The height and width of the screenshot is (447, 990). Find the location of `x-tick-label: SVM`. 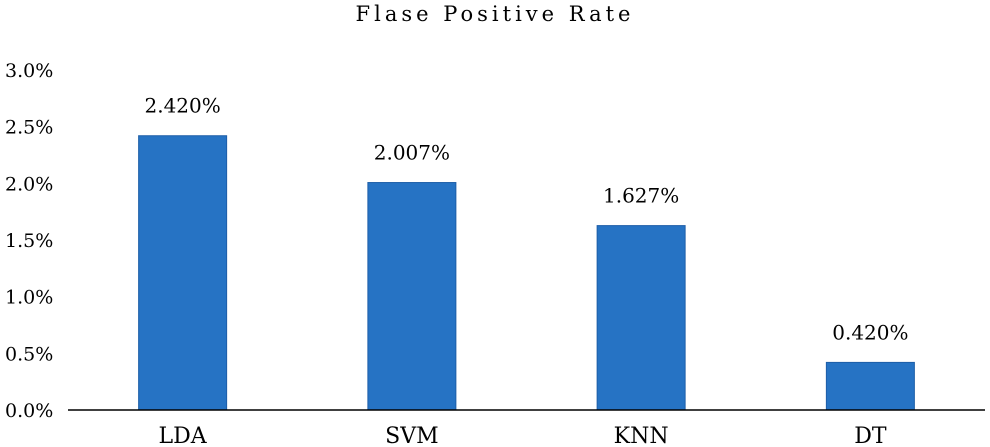

x-tick-label: SVM is located at coordinates (412, 435).